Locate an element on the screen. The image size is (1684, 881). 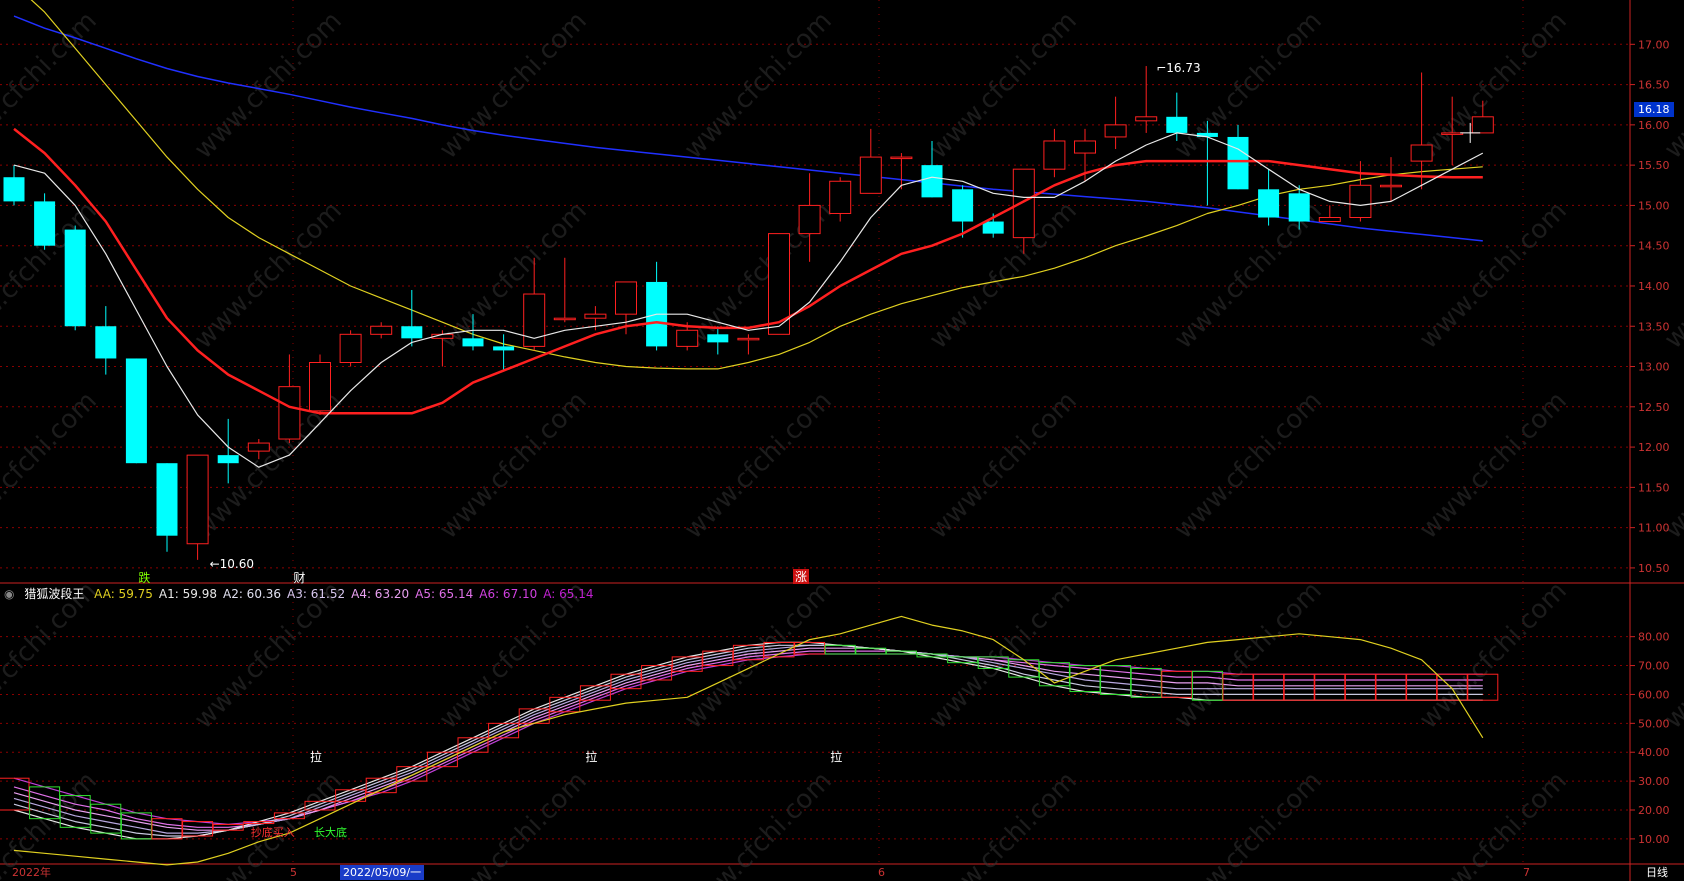
indicator-tick-label: 70.00 is located at coordinates (1654, 666).